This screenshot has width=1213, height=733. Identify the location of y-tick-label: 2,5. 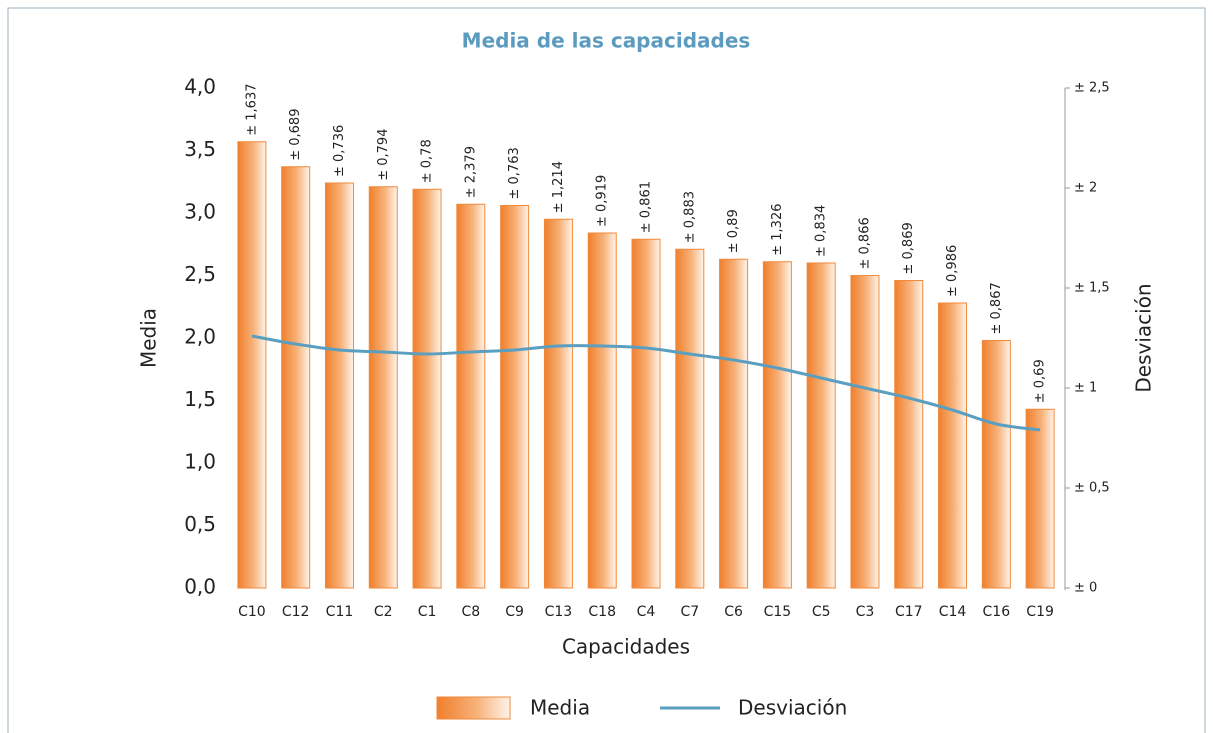
(200, 274).